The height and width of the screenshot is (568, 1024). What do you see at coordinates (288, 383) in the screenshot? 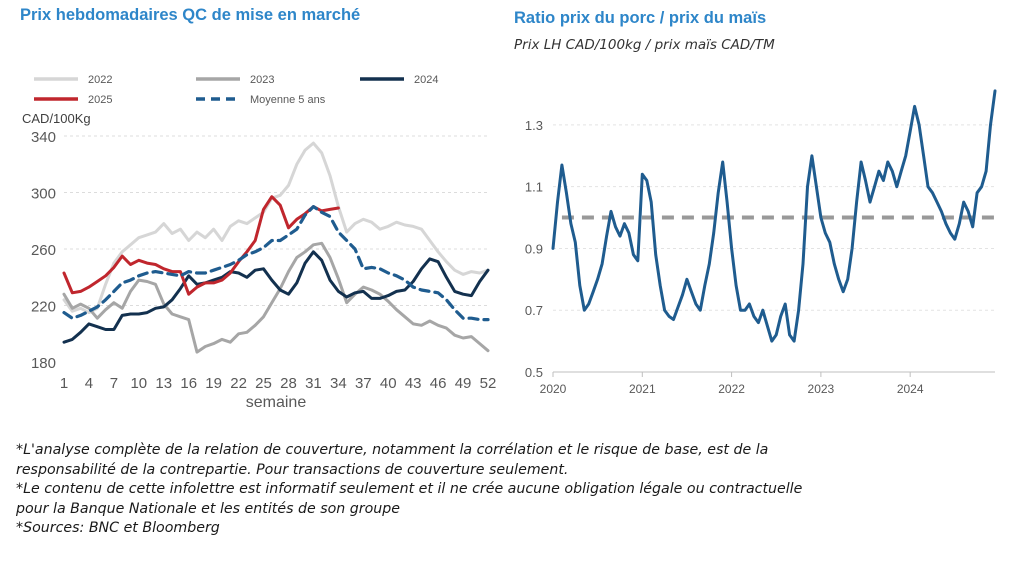
I see `x-tick-label: 28` at bounding box center [288, 383].